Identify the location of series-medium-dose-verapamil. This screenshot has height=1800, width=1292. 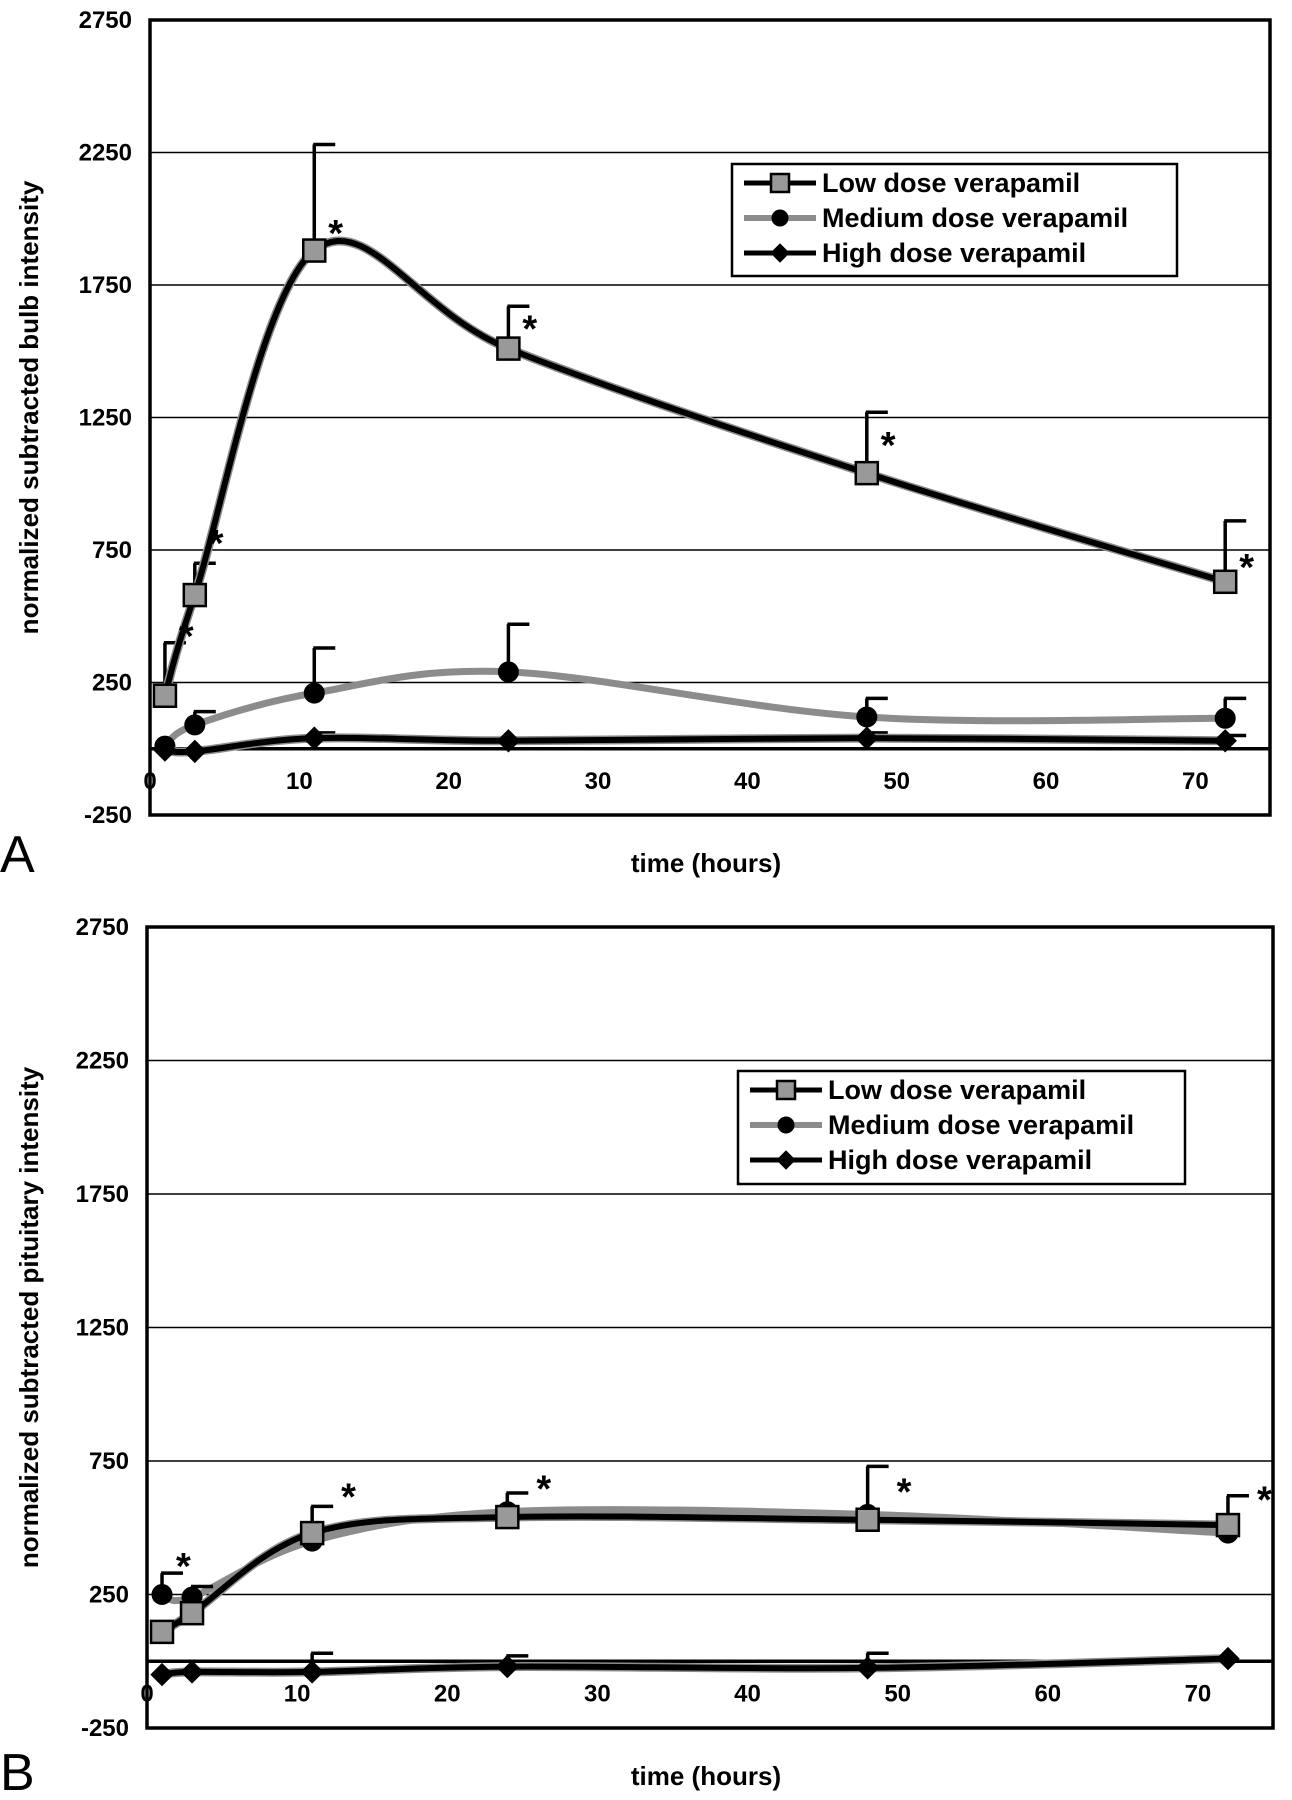
(700, 689).